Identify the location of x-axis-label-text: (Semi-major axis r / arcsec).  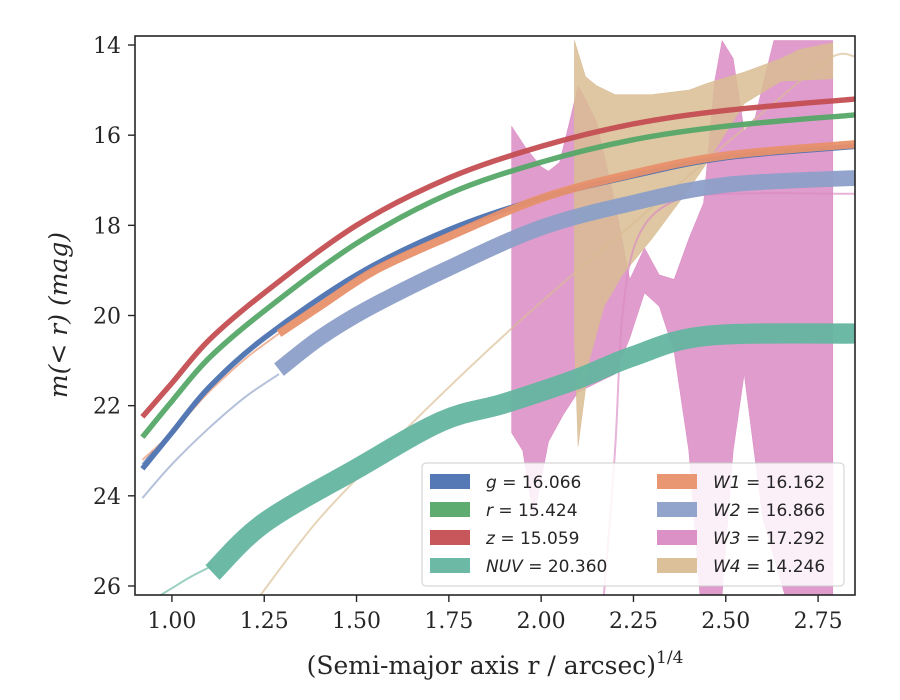
(481, 665).